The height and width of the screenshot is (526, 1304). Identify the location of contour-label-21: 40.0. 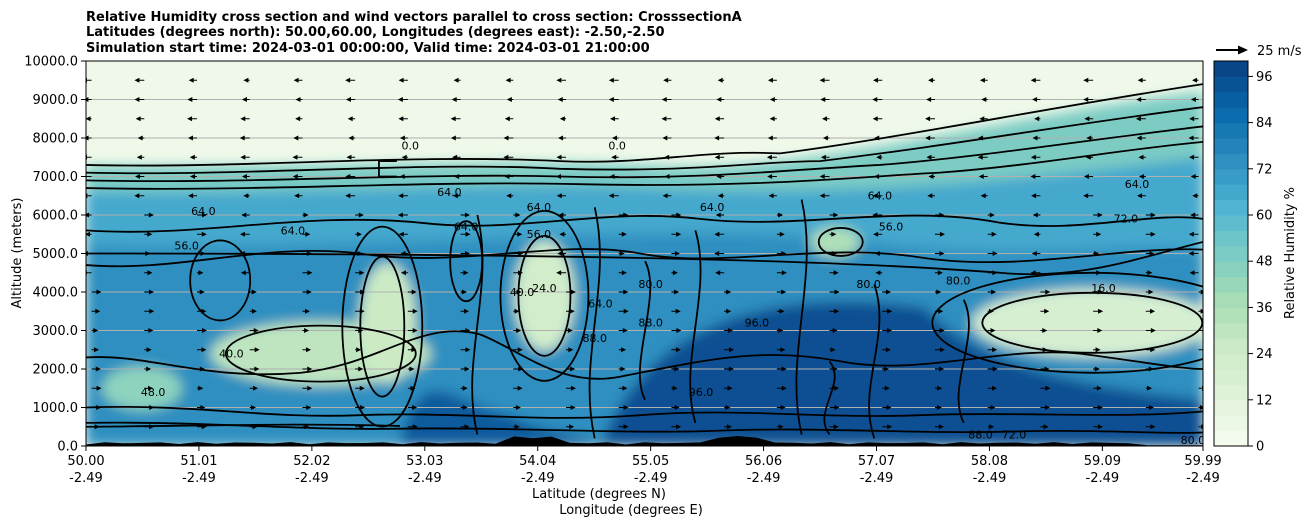
(231, 353).